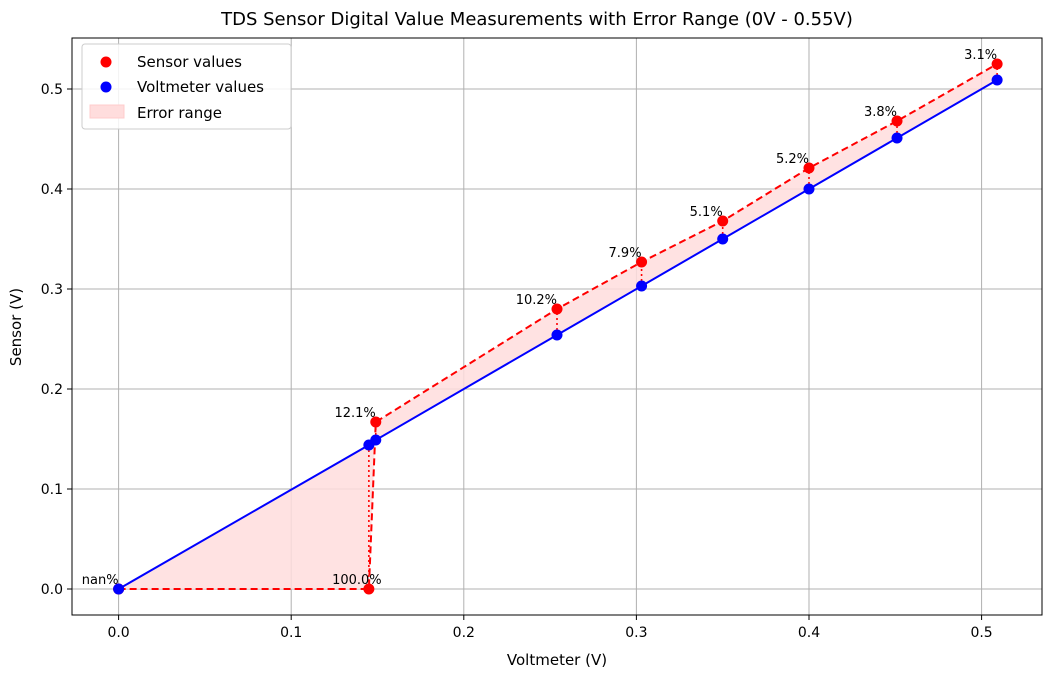  What do you see at coordinates (107, 111) in the screenshot?
I see `legend-error-swatch` at bounding box center [107, 111].